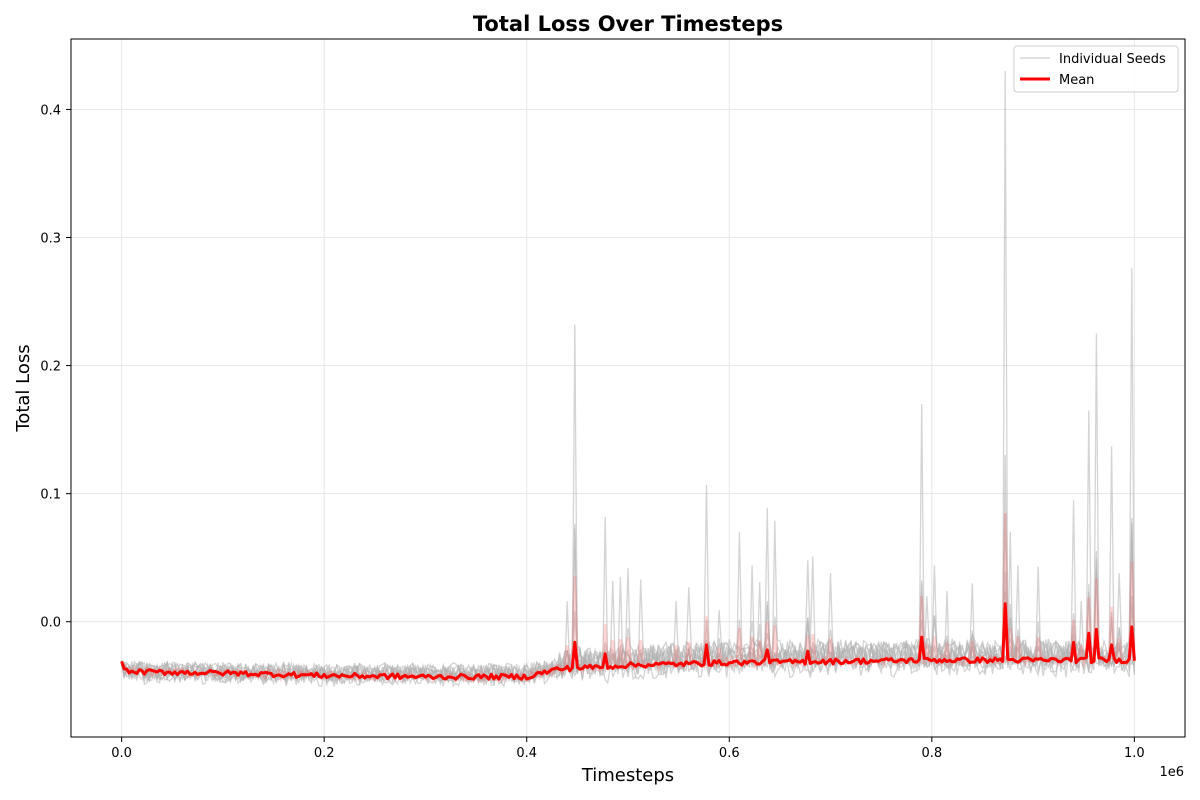 The height and width of the screenshot is (800, 1200). I want to click on legend-seeds-label: Individual Seeds, so click(1112, 59).